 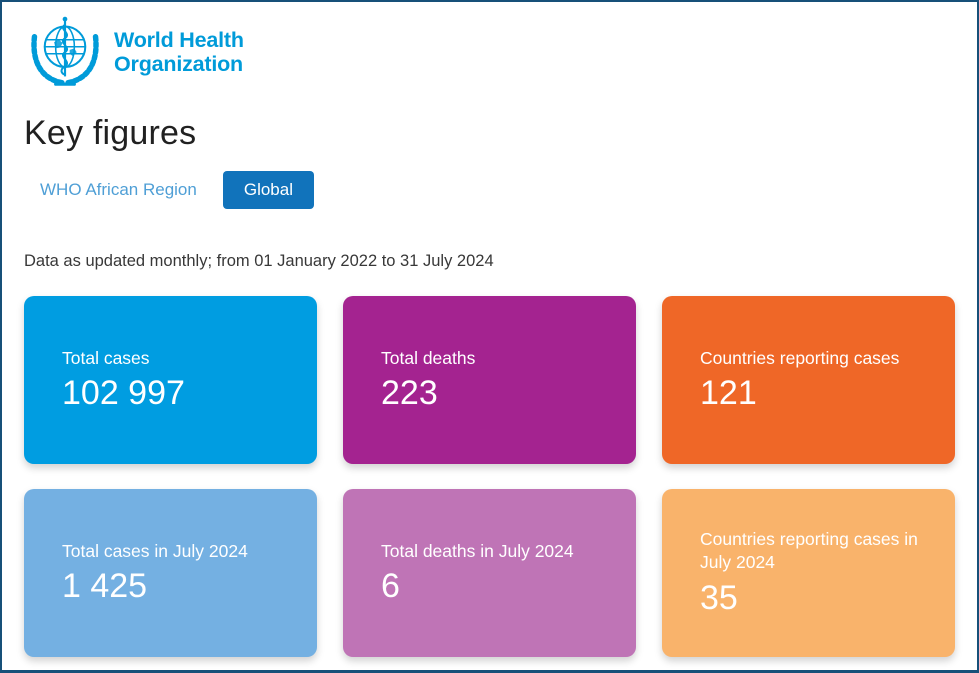 I want to click on card-label: Total deaths in July 2024, so click(x=477, y=550).